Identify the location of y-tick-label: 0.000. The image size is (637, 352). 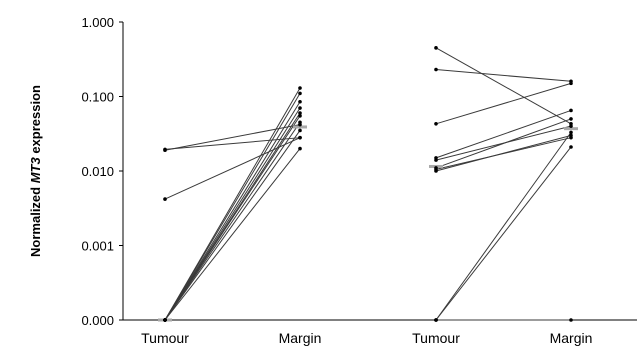
(97, 320).